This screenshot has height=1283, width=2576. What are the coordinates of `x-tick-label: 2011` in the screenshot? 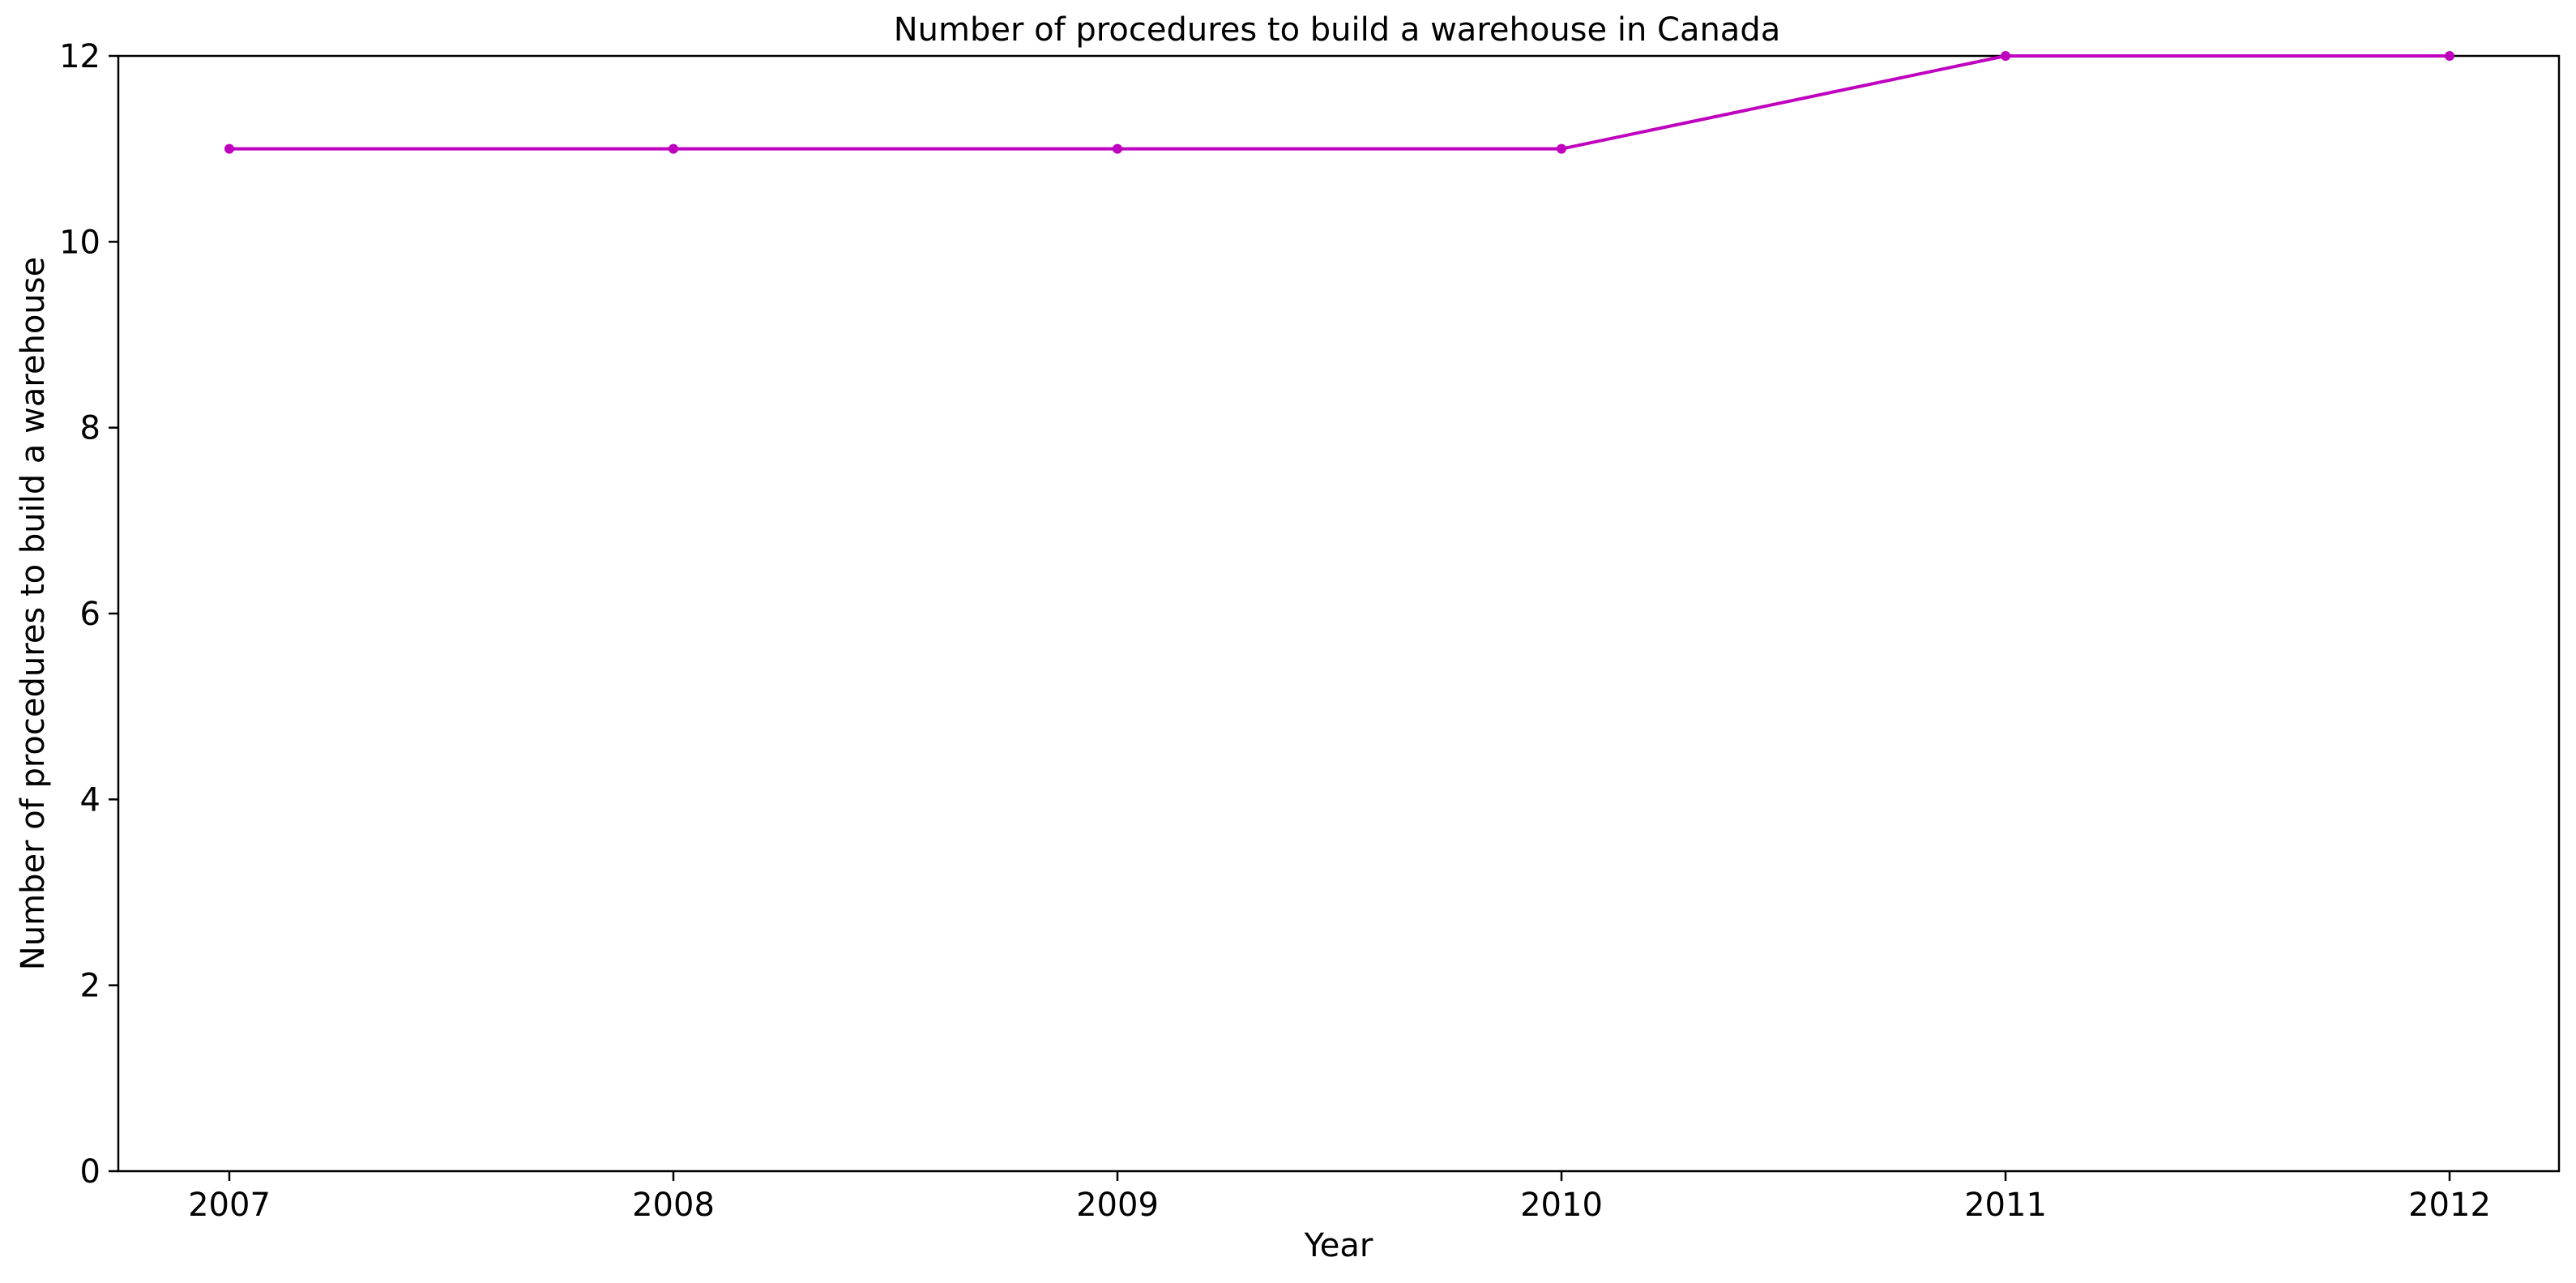 It's located at (2005, 1205).